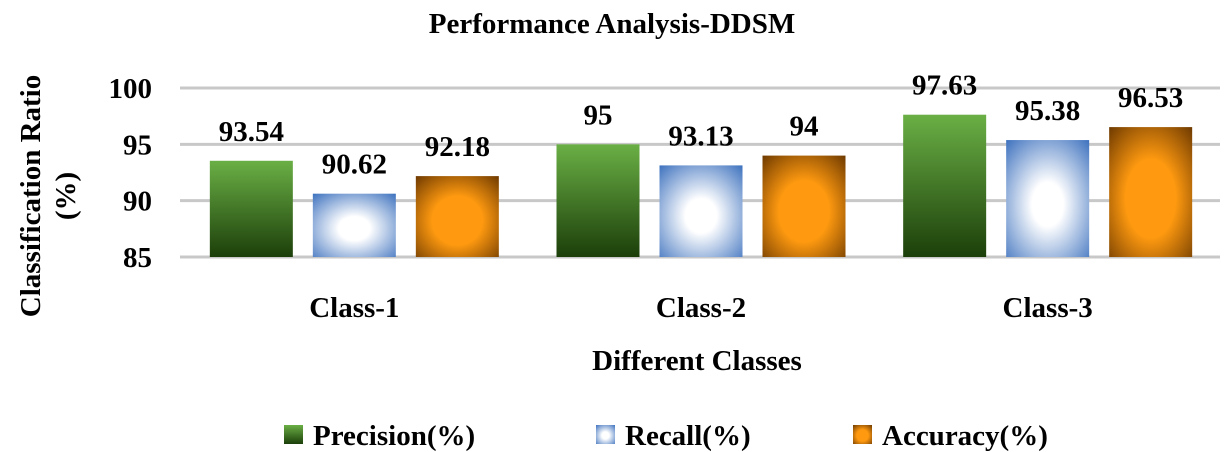 This screenshot has height=452, width=1231. I want to click on data-label: 95.38, so click(1047, 111).